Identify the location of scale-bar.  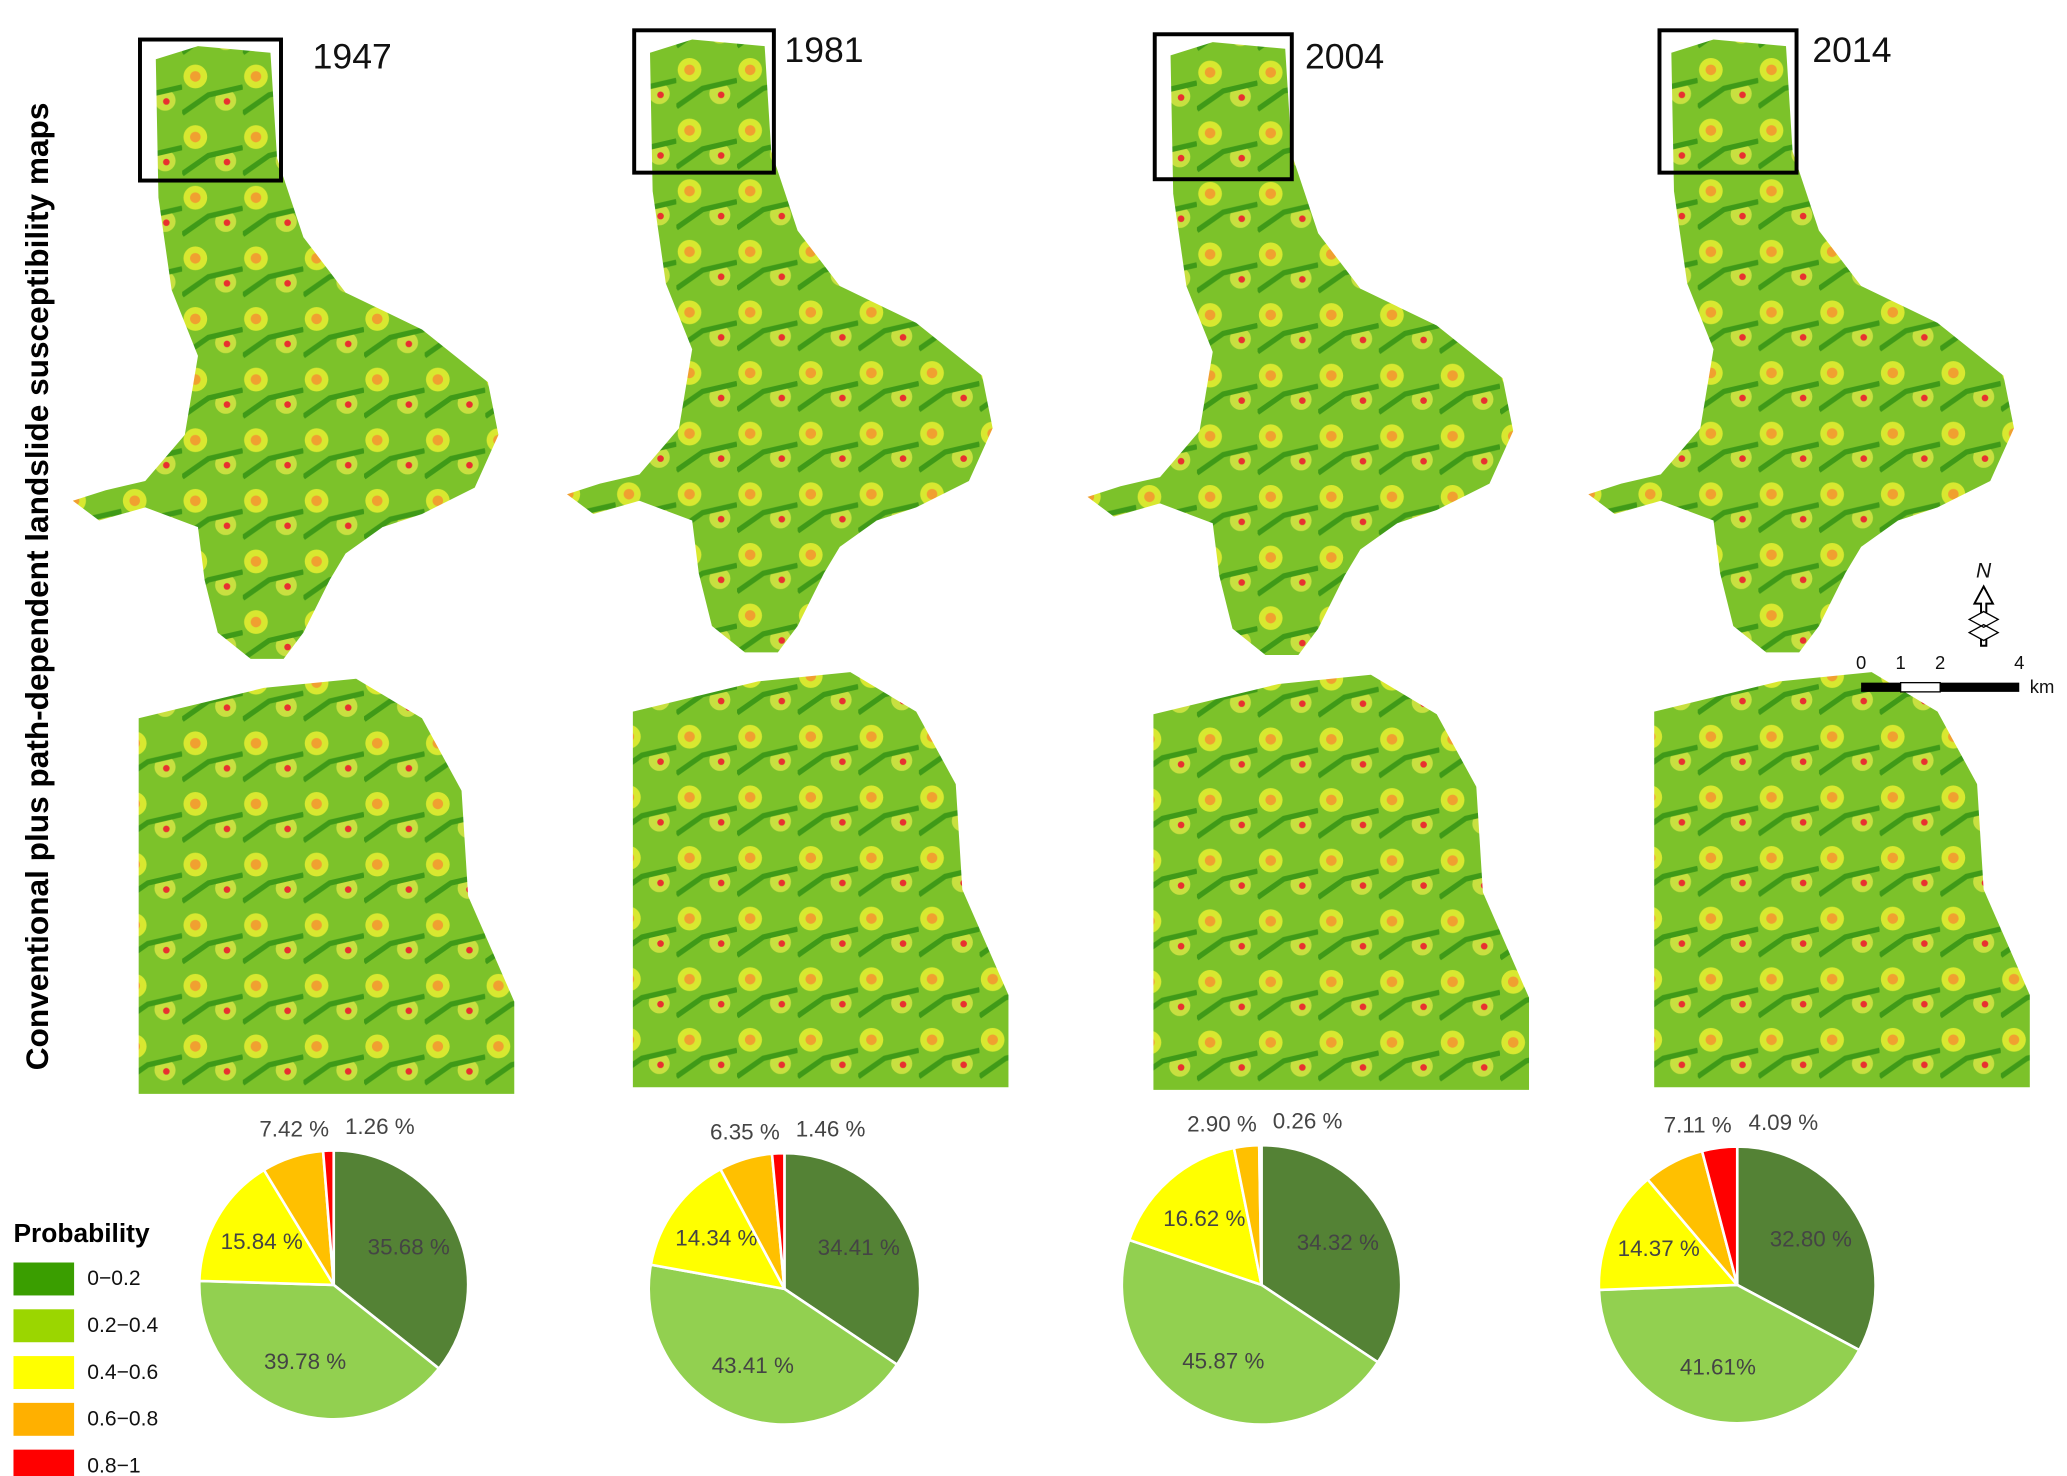
(1940, 687).